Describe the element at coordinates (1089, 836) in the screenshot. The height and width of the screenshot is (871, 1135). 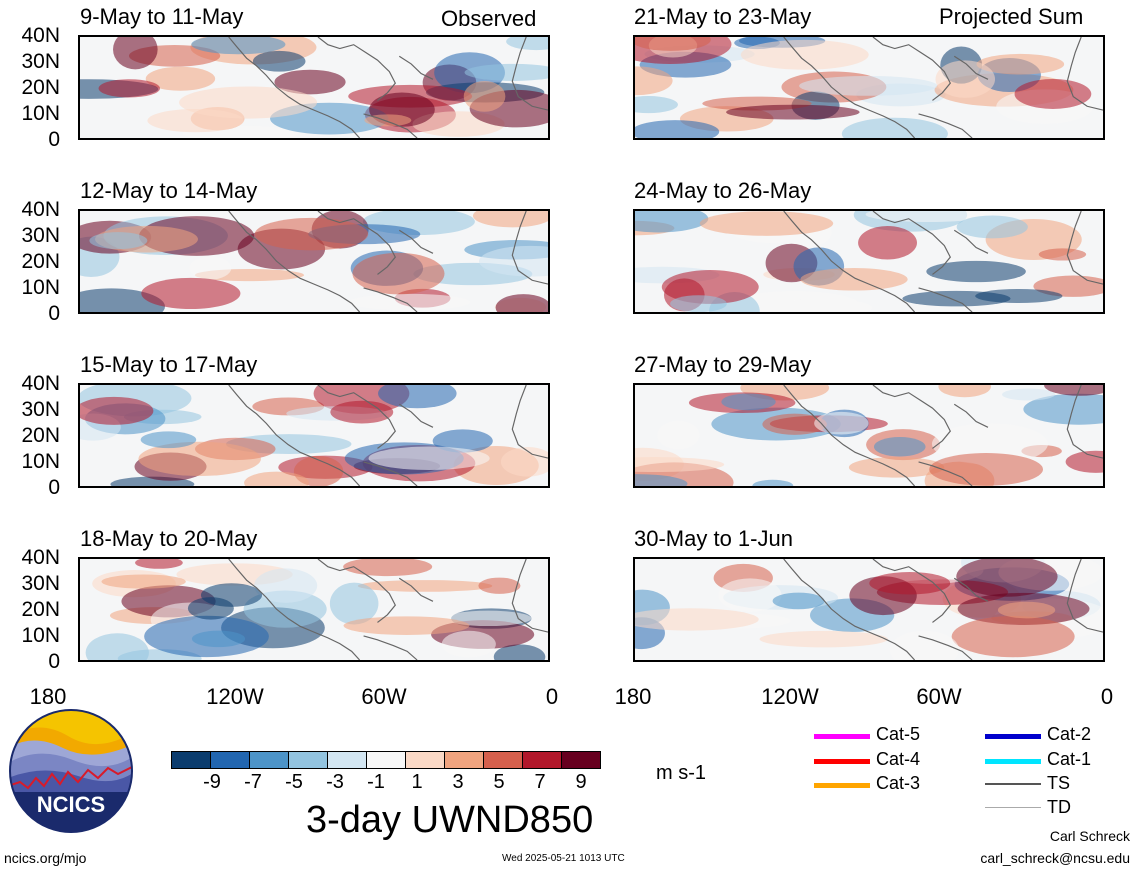
I see `footer-author: Carl Schreck` at that location.